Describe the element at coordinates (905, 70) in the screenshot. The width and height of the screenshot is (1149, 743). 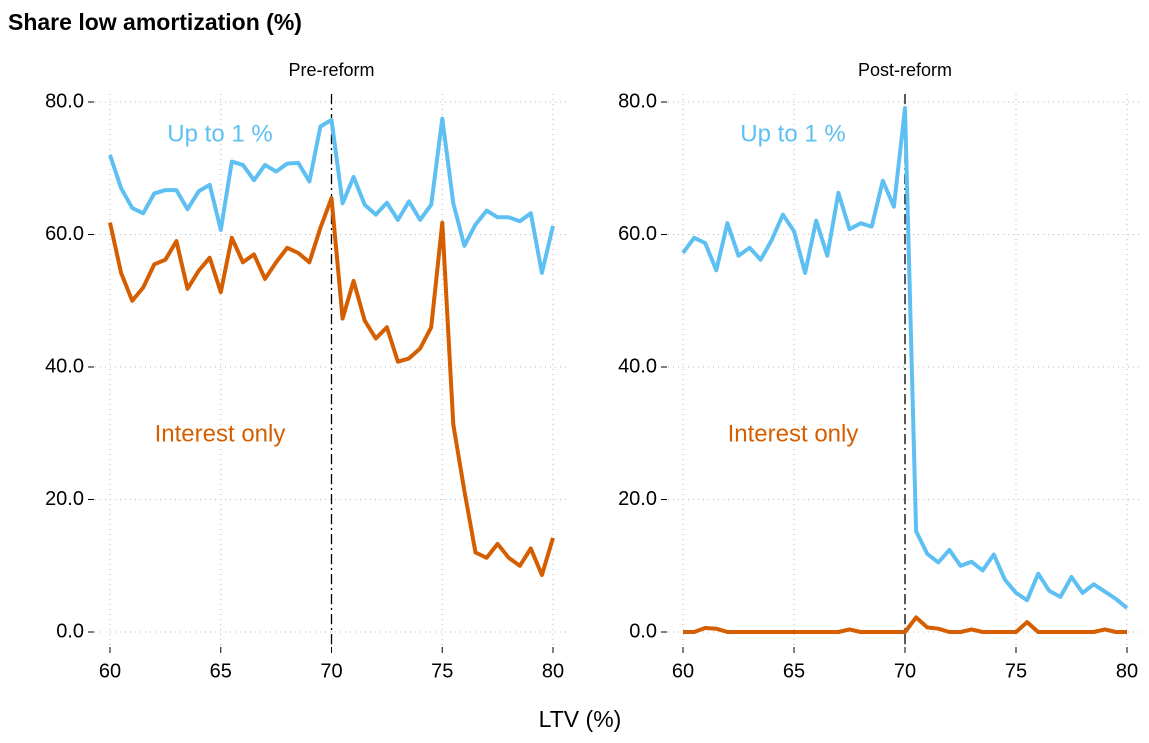
I see `panel-title: Post-reform` at that location.